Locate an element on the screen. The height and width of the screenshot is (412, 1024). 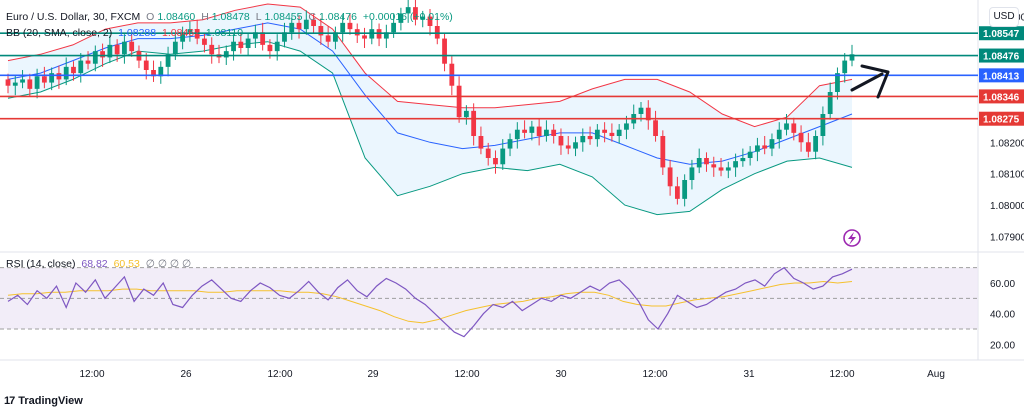
rsi-tick-label: 20.00 is located at coordinates (1002, 345).